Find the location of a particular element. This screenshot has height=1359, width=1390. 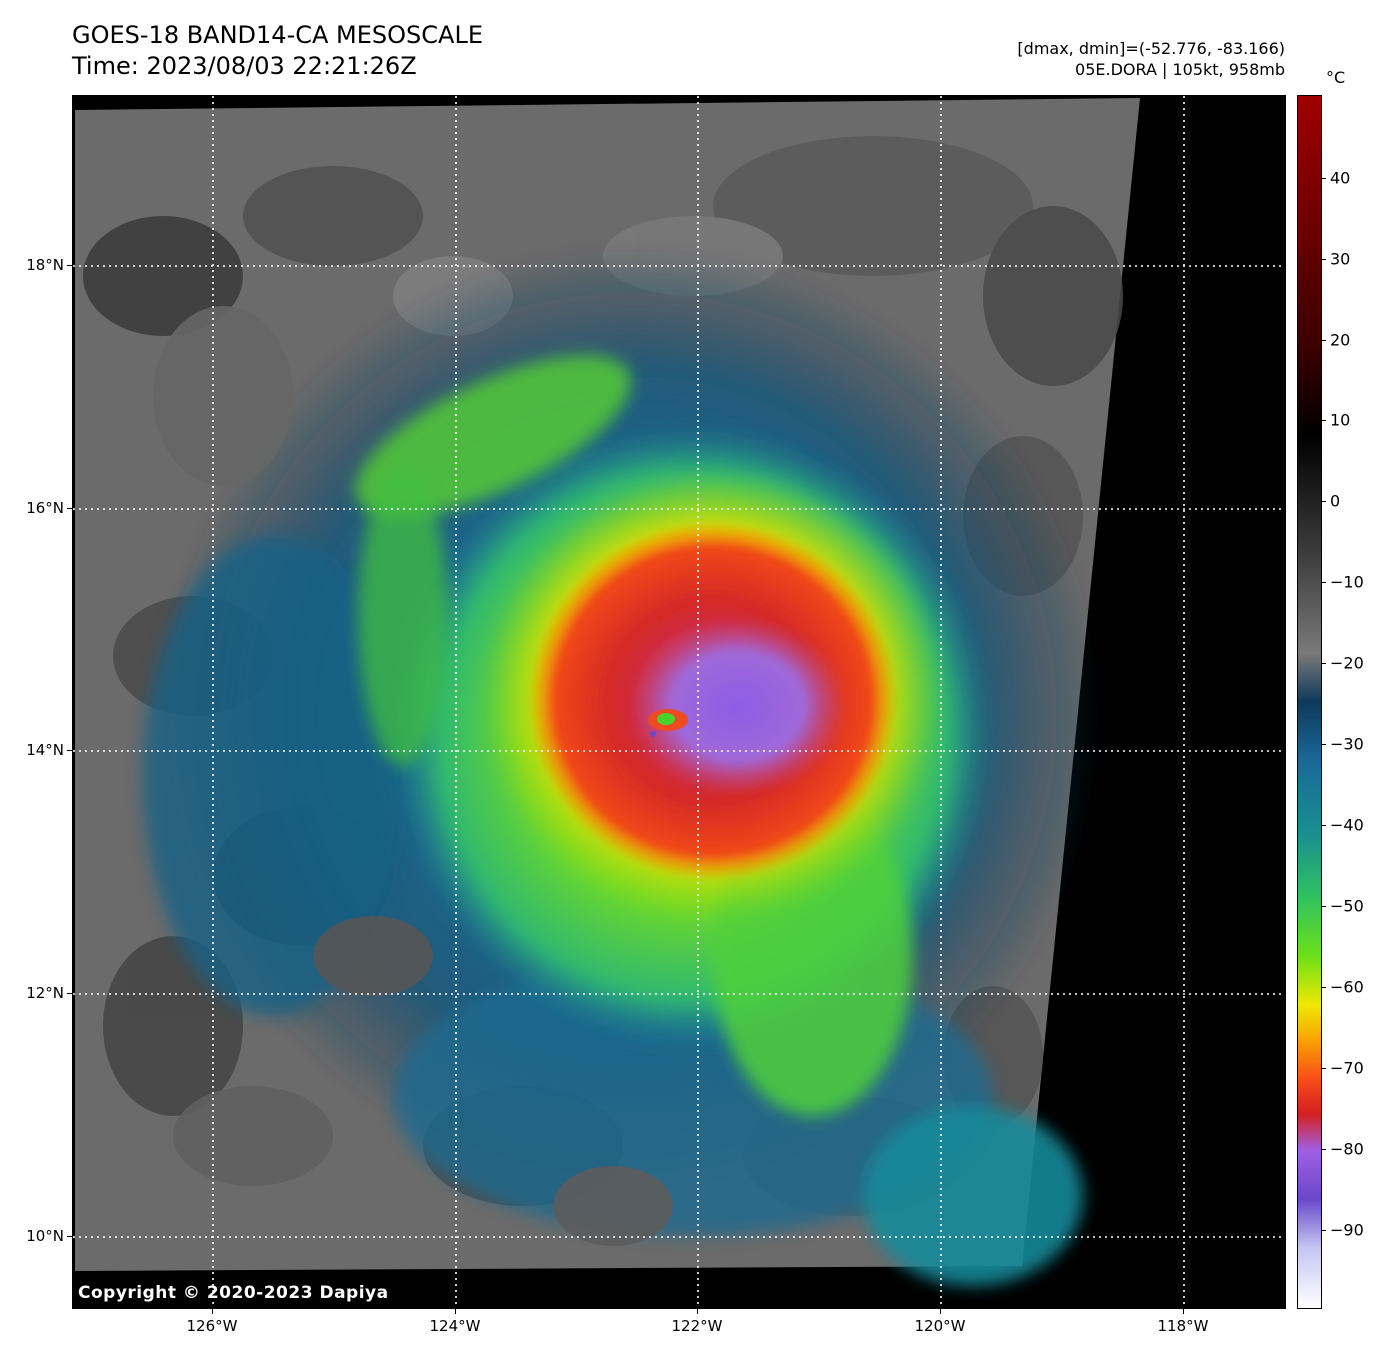

colorbar-label-30: 30 is located at coordinates (1340, 259).